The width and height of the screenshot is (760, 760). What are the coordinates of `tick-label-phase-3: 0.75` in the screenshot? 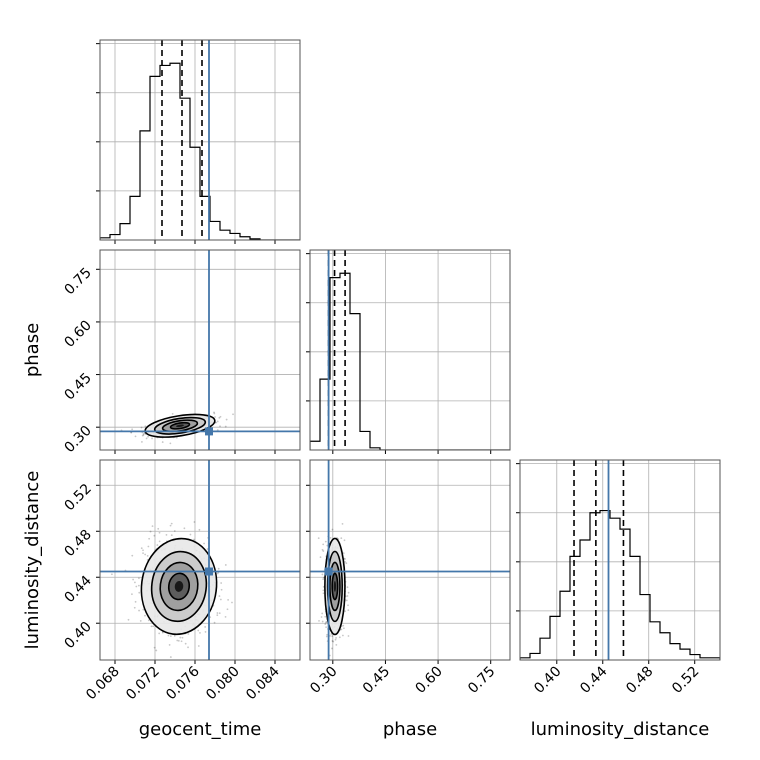 It's located at (481, 680).